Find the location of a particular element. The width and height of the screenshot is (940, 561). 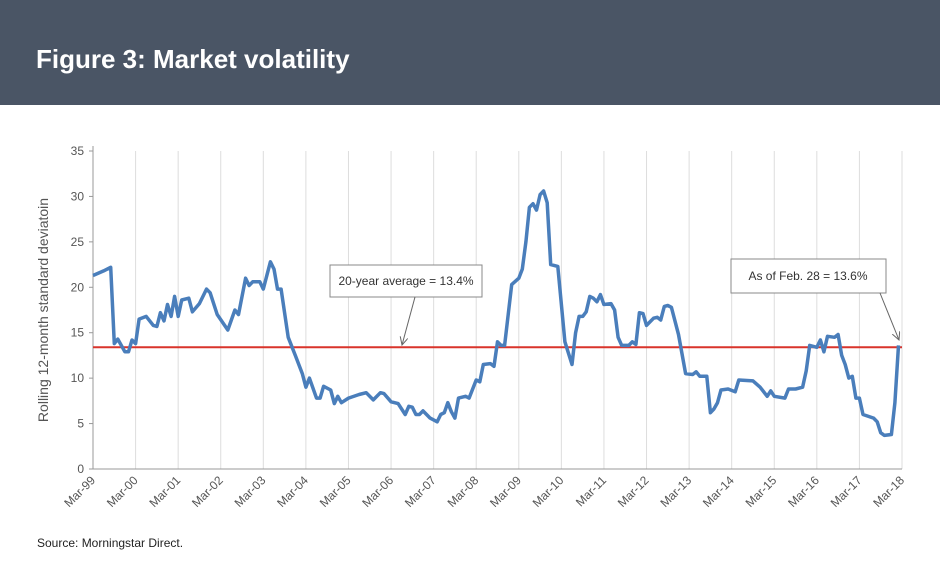

y-tick-label: 15 is located at coordinates (78, 333).